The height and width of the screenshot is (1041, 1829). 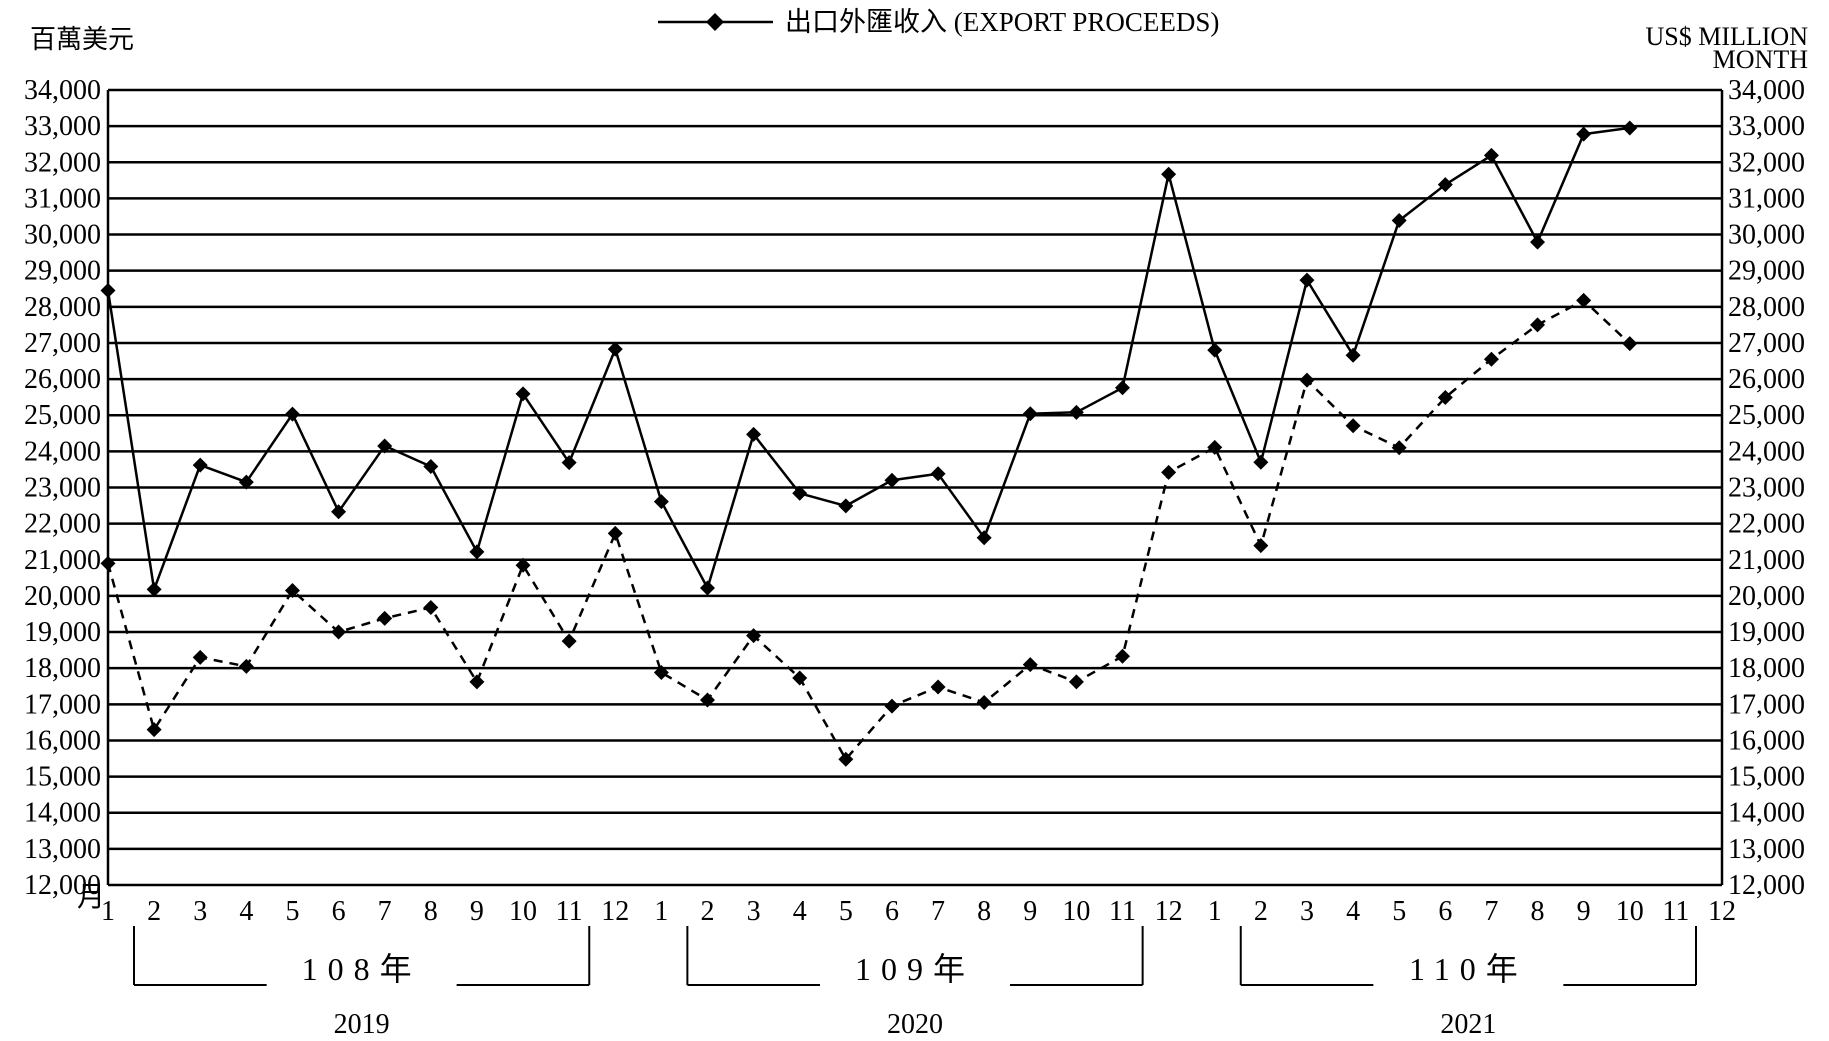 I want to click on y-tick-label-left: 17,000, so click(x=62, y=704).